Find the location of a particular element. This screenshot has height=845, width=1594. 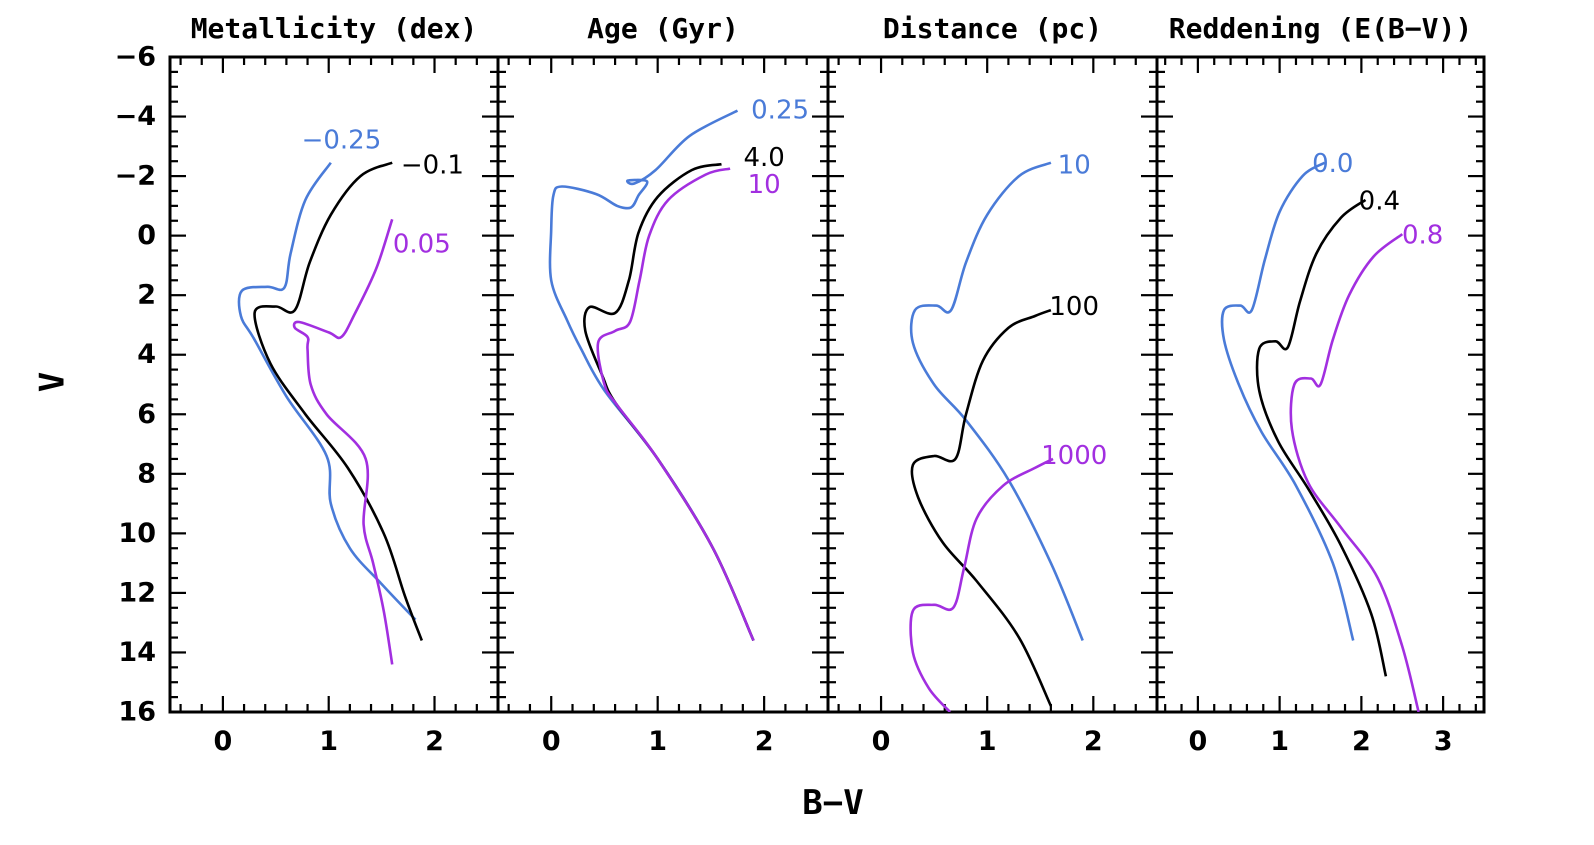

curve-label: −0.1 is located at coordinates (432, 166).